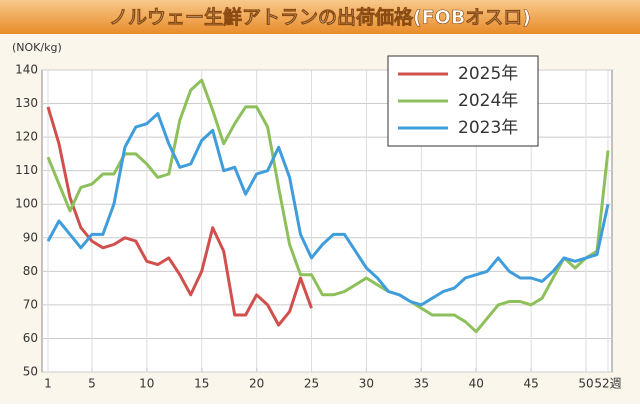 This screenshot has width=640, height=408. I want to click on y-tick-label: 130, so click(26, 103).